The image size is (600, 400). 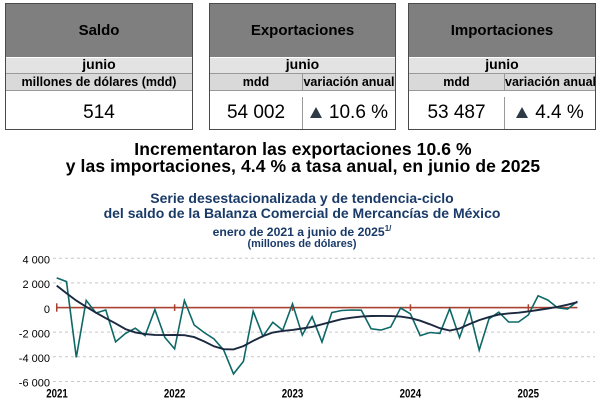 What do you see at coordinates (57, 393) in the screenshot?
I see `svg-text: 2021` at bounding box center [57, 393].